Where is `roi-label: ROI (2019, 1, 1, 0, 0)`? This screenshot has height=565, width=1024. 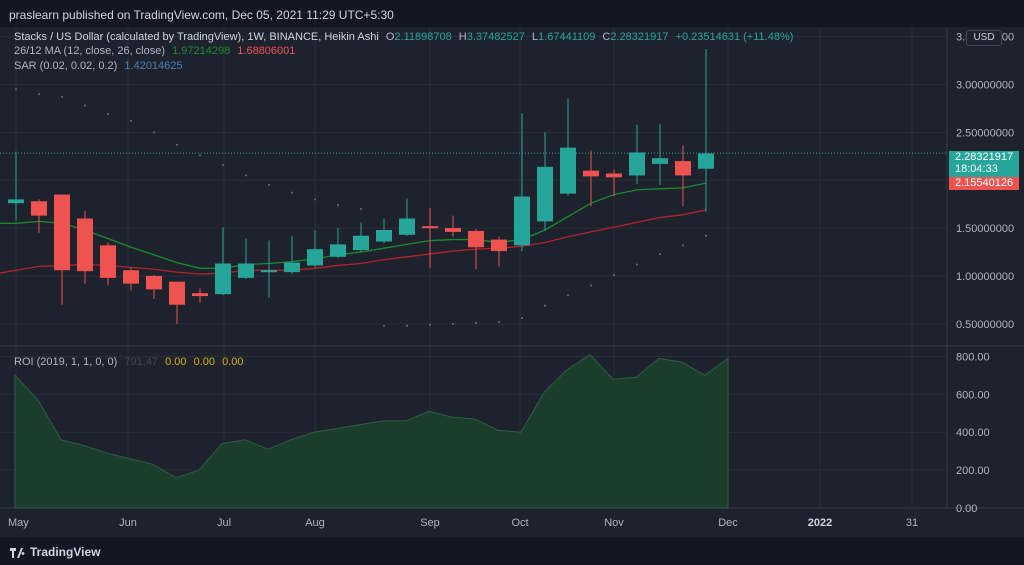 roi-label: ROI (2019, 1, 1, 0, 0) is located at coordinates (66, 362).